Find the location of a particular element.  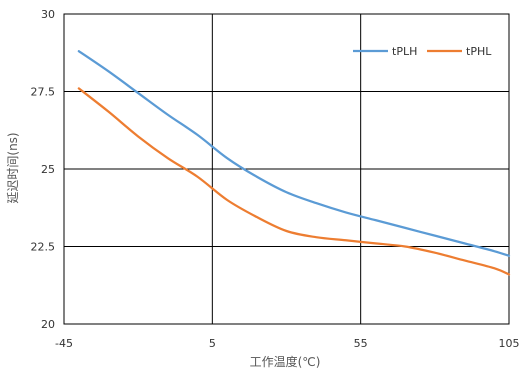

x-tick-label: -45 is located at coordinates (64, 343).